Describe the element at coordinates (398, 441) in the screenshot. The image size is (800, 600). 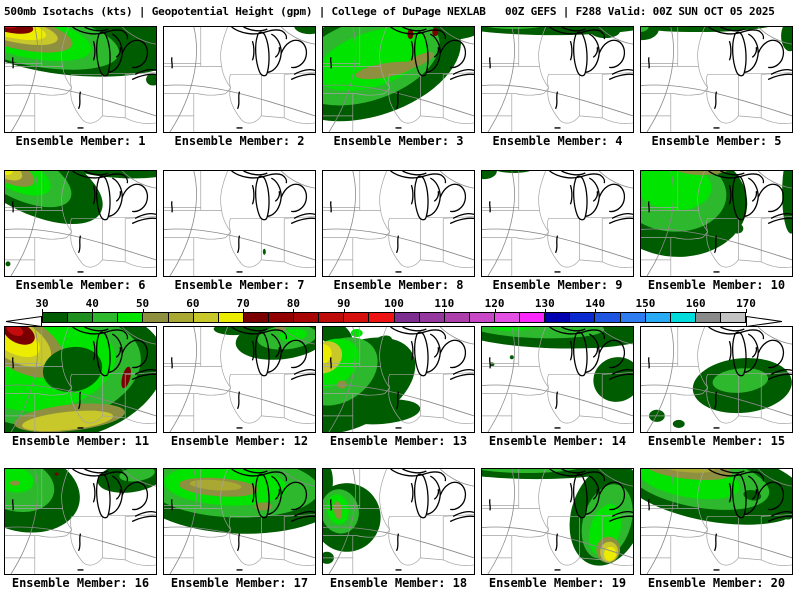
I see `panel-label-13: Ensemble Member: 13` at that location.